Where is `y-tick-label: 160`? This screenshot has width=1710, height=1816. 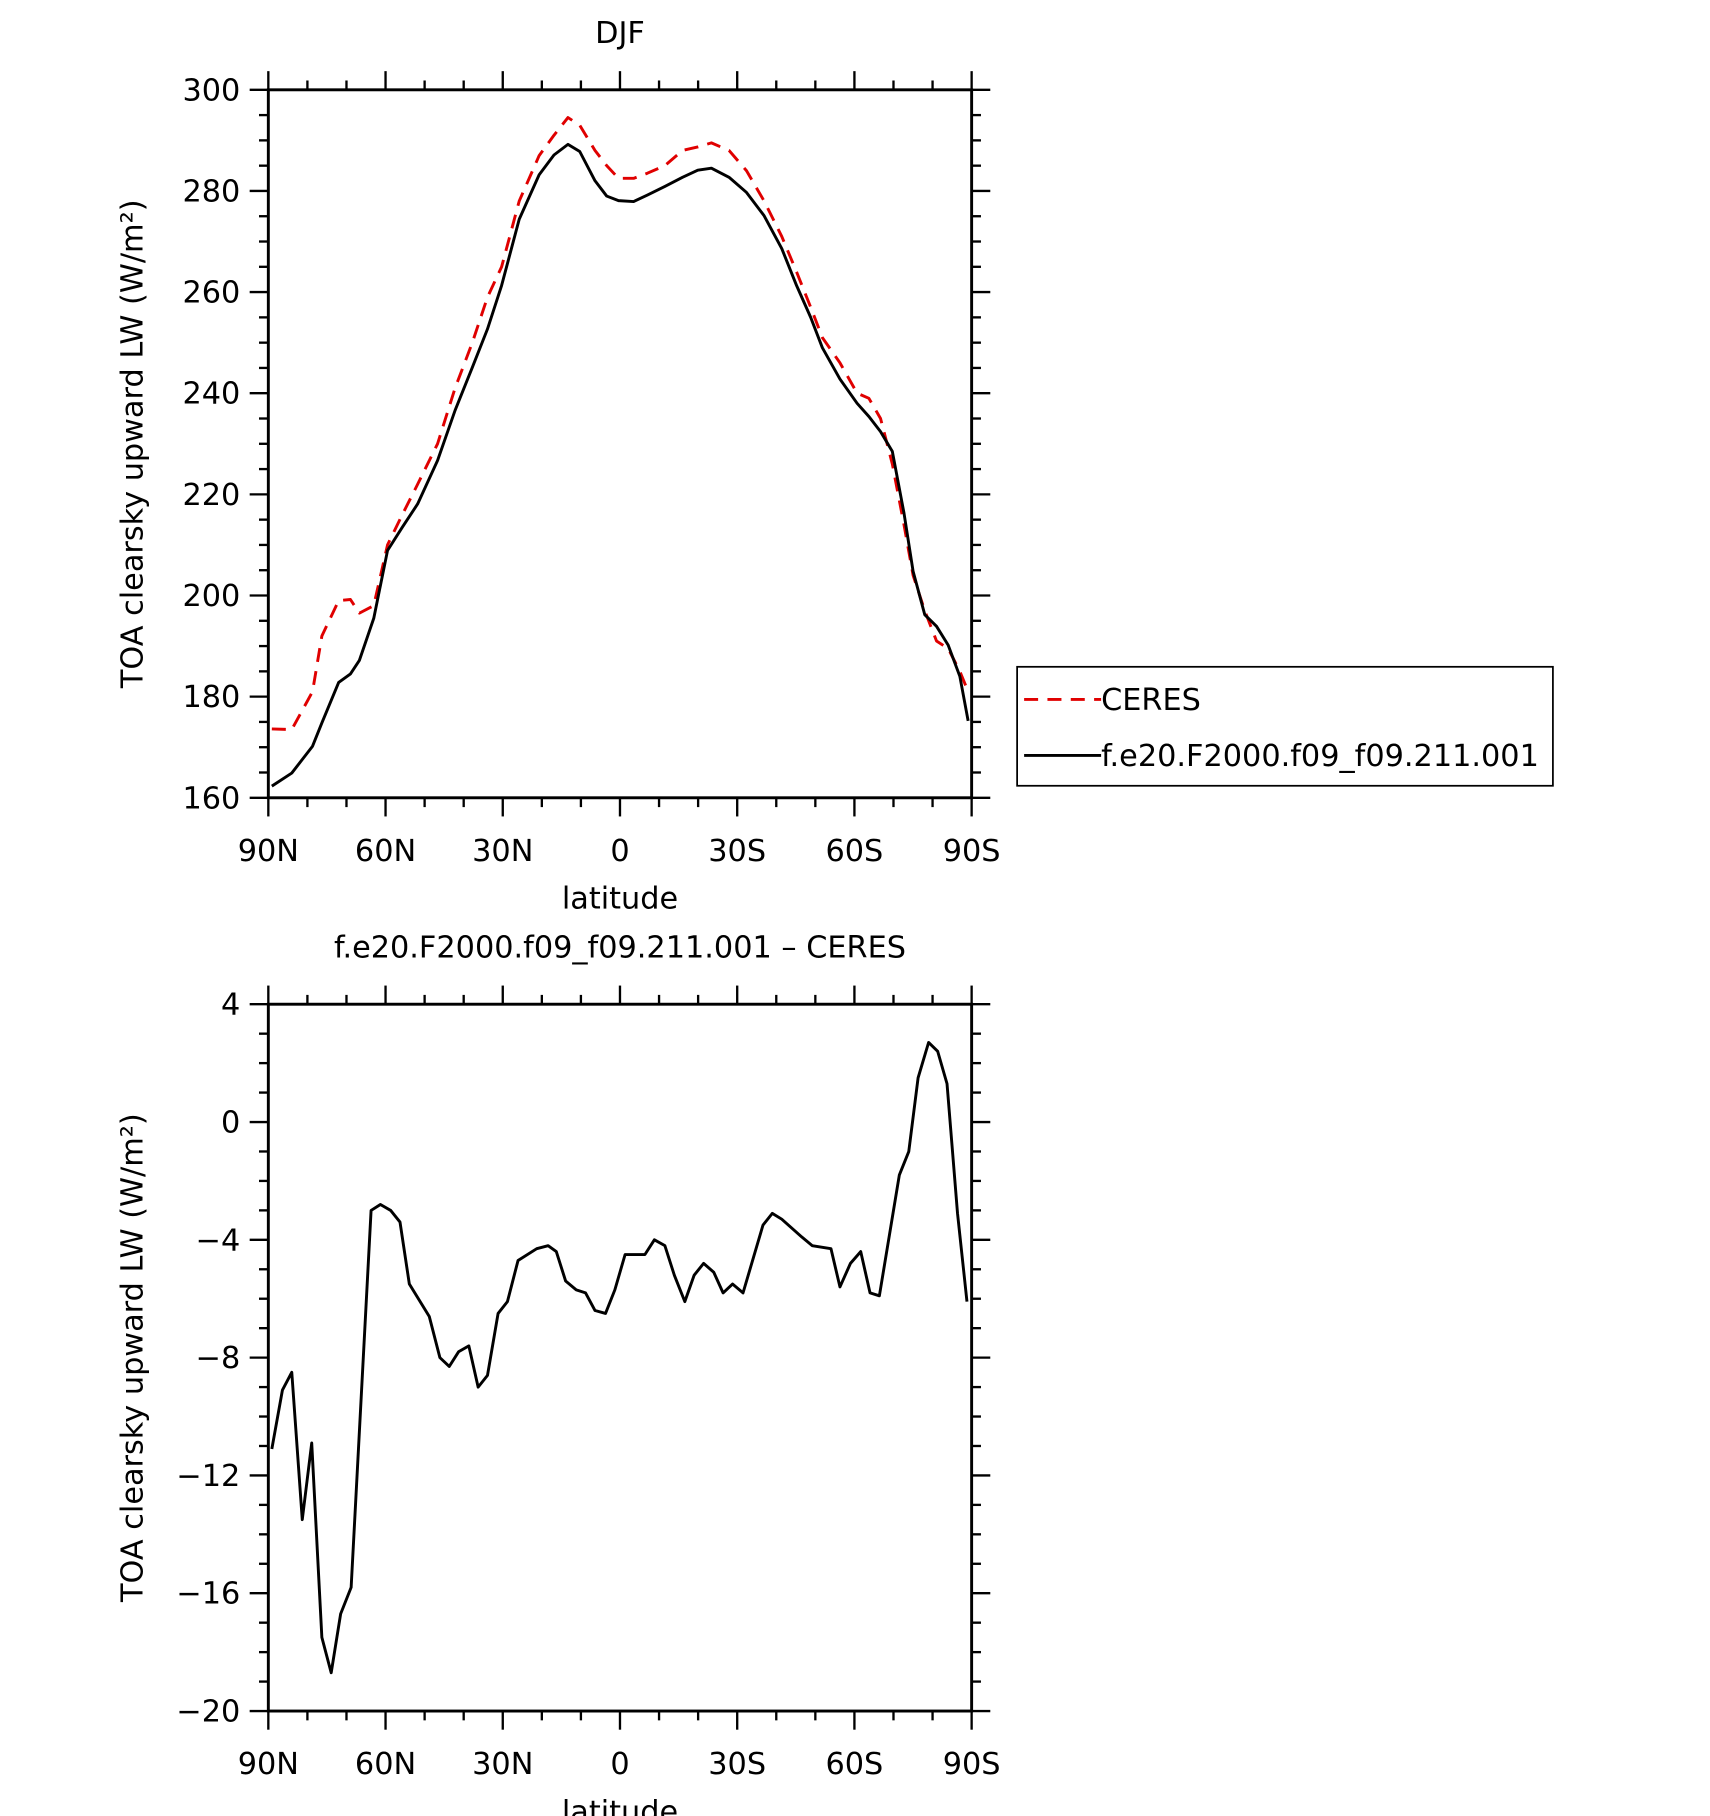 y-tick-label: 160 is located at coordinates (211, 798).